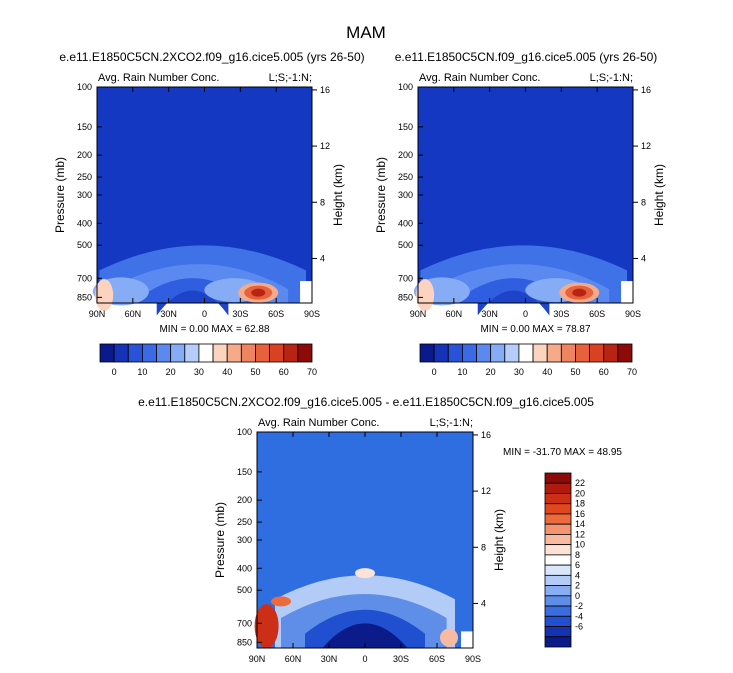 The image size is (733, 673). Describe the element at coordinates (425, 295) in the screenshot. I see `field-layer` at that location.